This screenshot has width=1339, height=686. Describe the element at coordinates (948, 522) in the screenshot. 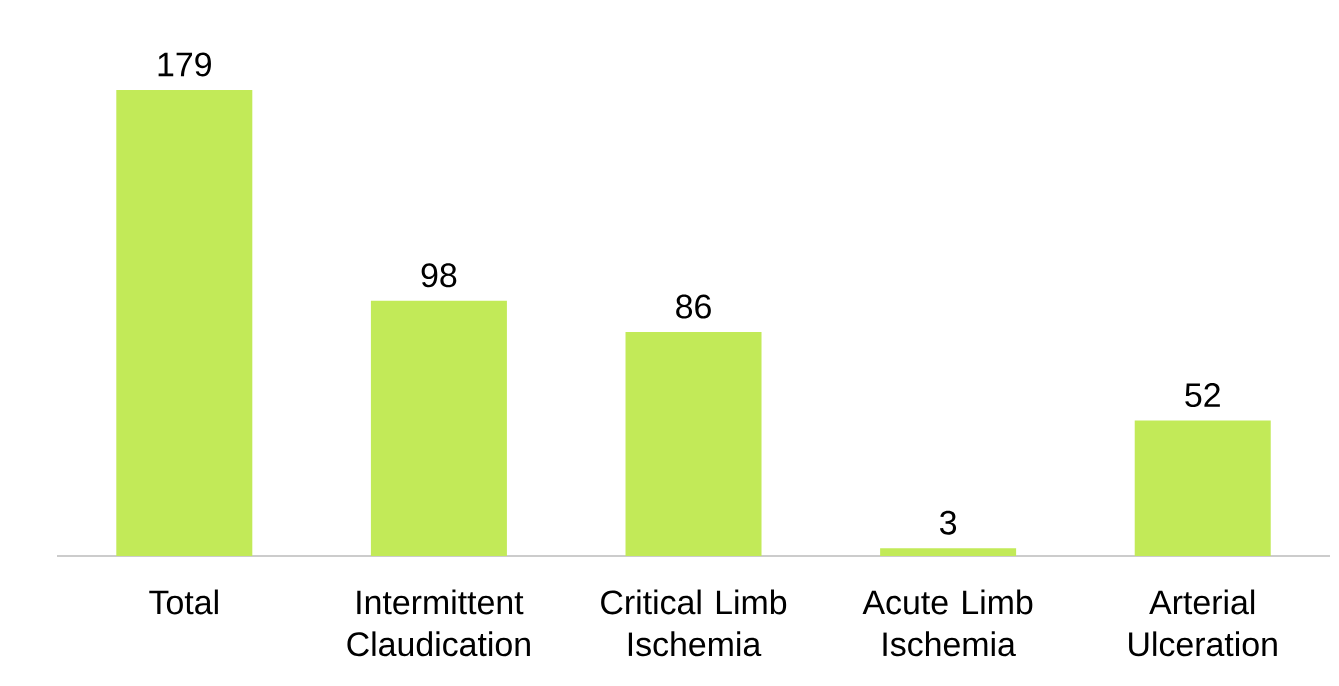

I see `data-label: 3` at that location.